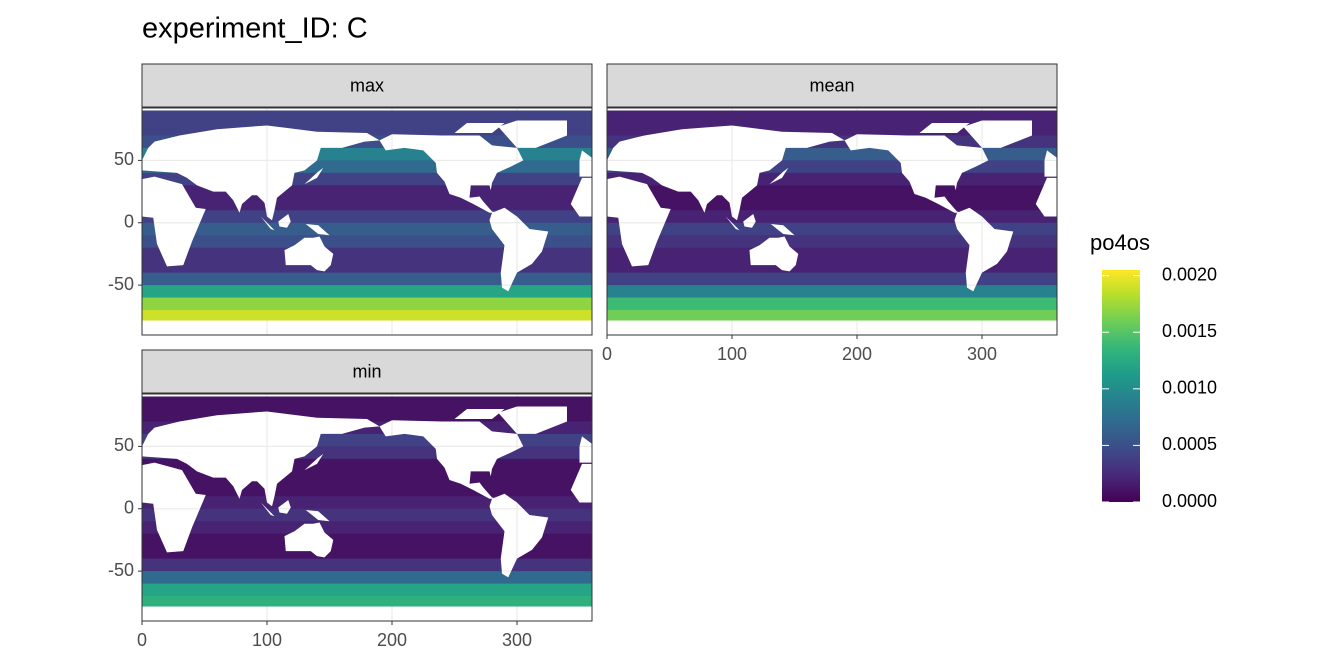 The width and height of the screenshot is (1344, 672). What do you see at coordinates (1121, 386) in the screenshot?
I see `colorbar` at bounding box center [1121, 386].